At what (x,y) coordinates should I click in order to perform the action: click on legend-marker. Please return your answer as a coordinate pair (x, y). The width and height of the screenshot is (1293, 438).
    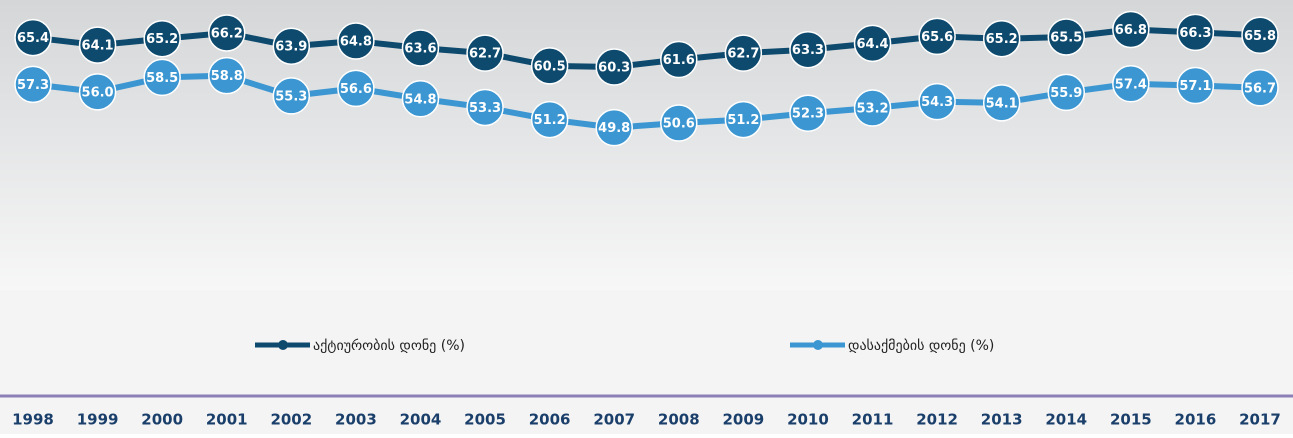
    Looking at the image, I should click on (283, 345).